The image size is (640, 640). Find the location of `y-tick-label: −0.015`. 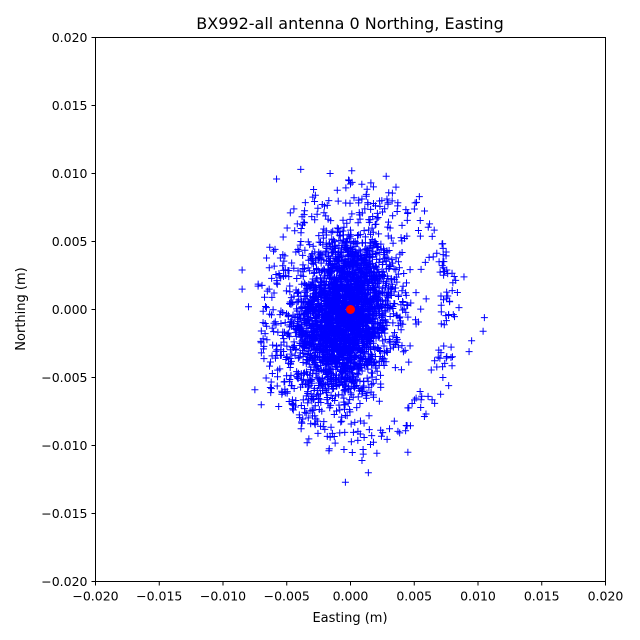

y-tick-label: −0.015 is located at coordinates (64, 513).